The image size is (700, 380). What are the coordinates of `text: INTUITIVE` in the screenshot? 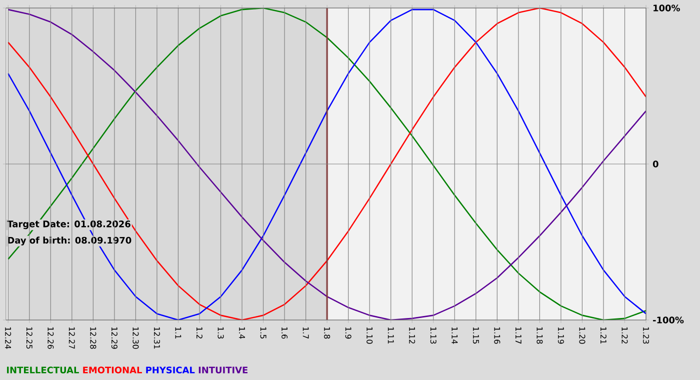 It's located at (223, 370).